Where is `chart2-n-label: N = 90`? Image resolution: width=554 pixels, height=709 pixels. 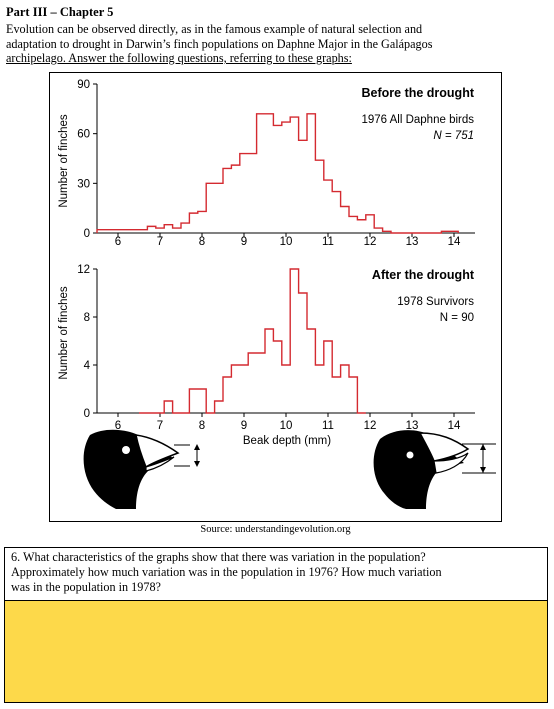 chart2-n-label: N = 90 is located at coordinates (457, 318).